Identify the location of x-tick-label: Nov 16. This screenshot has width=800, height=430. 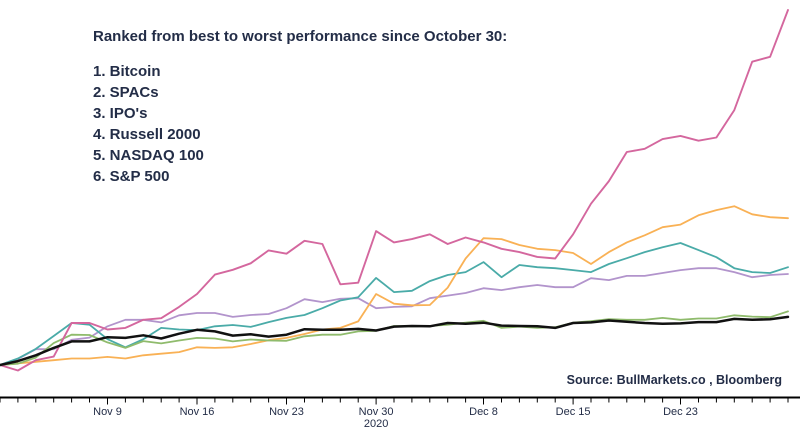
(197, 412).